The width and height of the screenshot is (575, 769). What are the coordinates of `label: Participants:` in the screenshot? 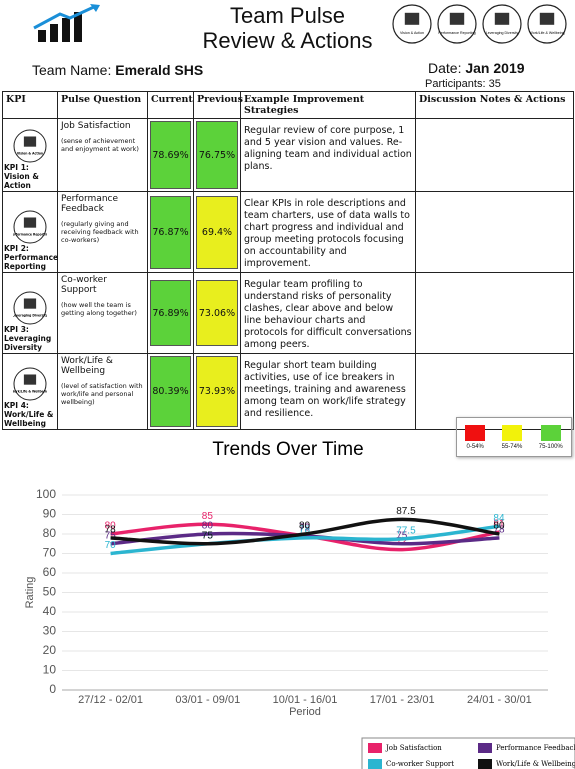 It's located at (455, 84).